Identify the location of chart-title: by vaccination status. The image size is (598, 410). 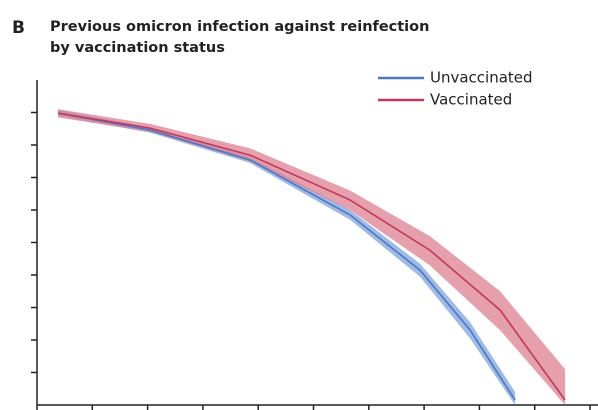
(137, 48).